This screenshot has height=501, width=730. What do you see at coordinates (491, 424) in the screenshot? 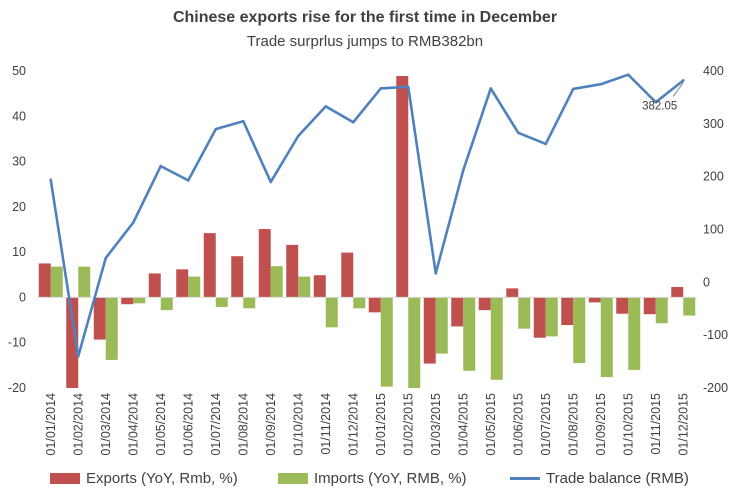
I see `x-tick-label: 01/05/2015` at bounding box center [491, 424].